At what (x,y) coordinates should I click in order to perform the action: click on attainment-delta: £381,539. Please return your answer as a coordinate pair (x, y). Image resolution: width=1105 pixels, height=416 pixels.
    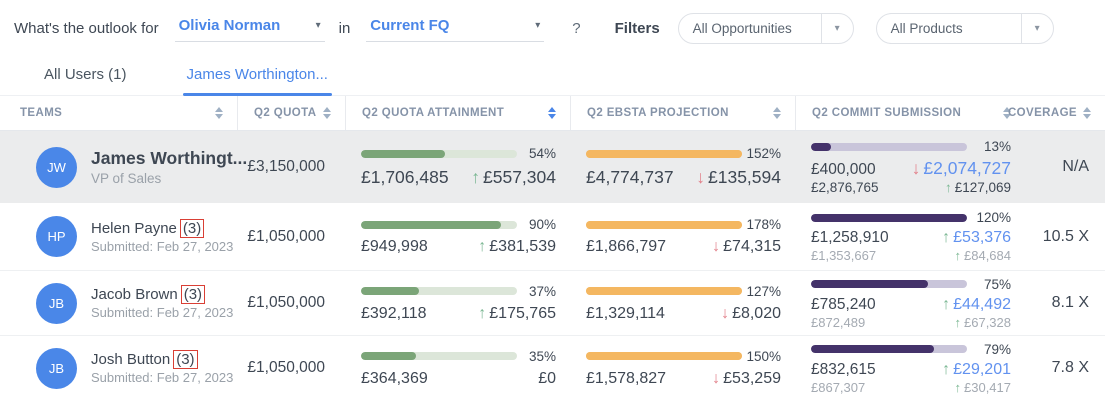
    Looking at the image, I should click on (522, 246).